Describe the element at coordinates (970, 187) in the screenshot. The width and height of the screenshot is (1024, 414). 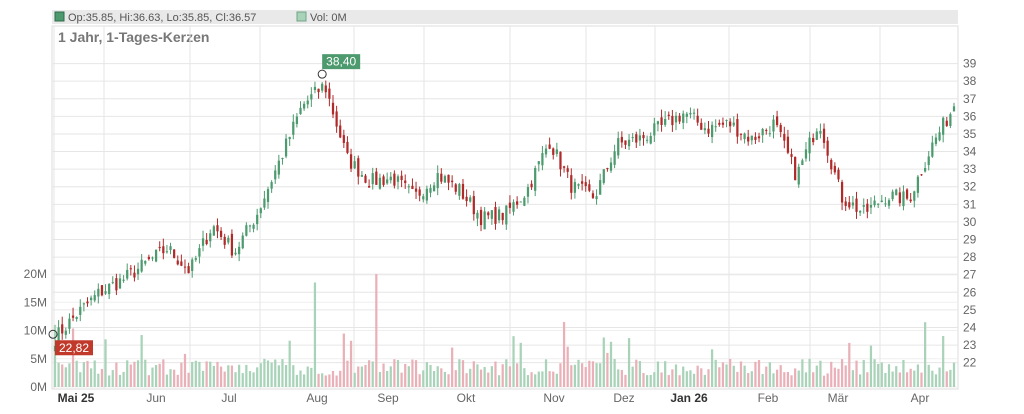
I see `price-tick-label: 32` at that location.